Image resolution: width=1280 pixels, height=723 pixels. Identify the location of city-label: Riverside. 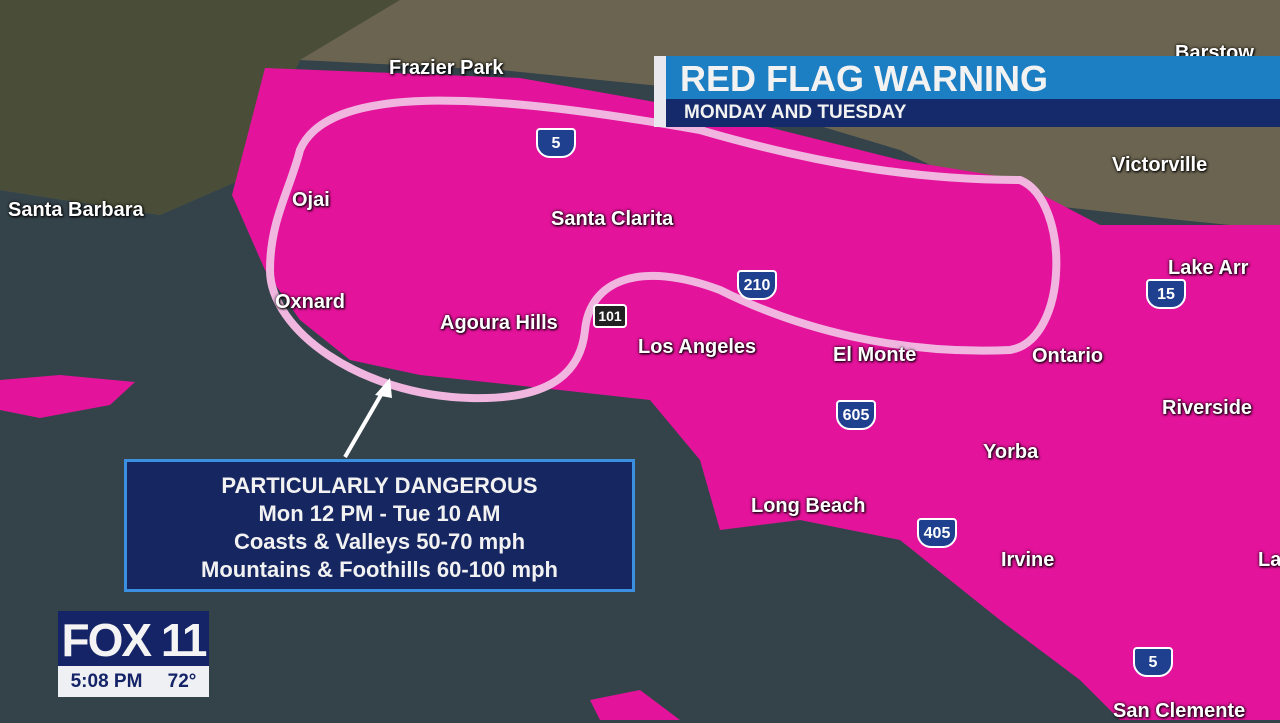
(1207, 408).